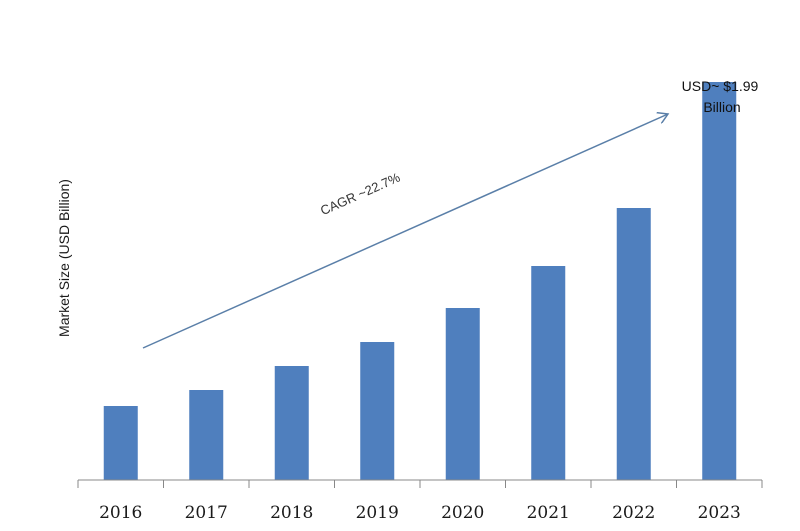 The height and width of the screenshot is (531, 800). What do you see at coordinates (291, 423) in the screenshot?
I see `bar-2018` at bounding box center [291, 423].